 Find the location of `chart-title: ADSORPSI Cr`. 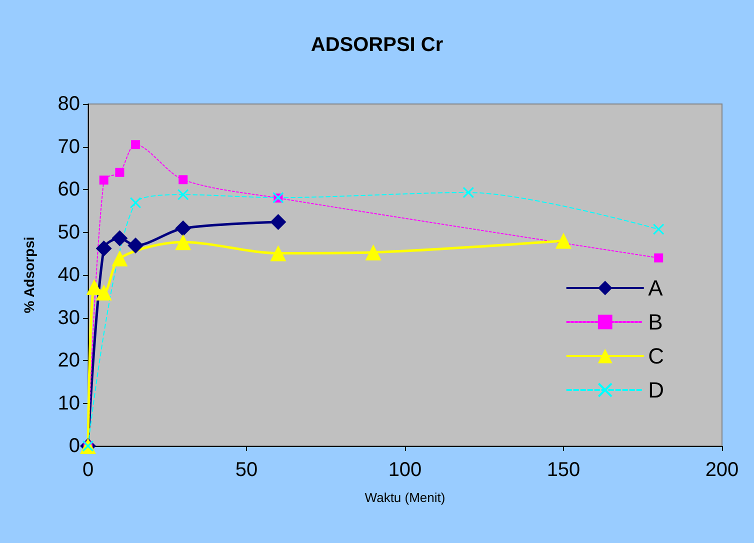

chart-title: ADSORPSI Cr is located at coordinates (377, 45).